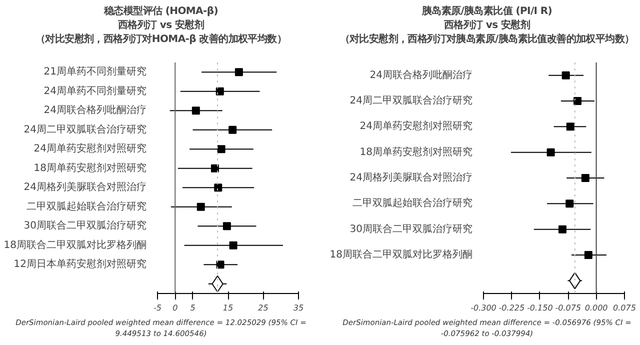 The width and height of the screenshot is (640, 345). I want to click on x-tick-label: 0.000, so click(596, 308).